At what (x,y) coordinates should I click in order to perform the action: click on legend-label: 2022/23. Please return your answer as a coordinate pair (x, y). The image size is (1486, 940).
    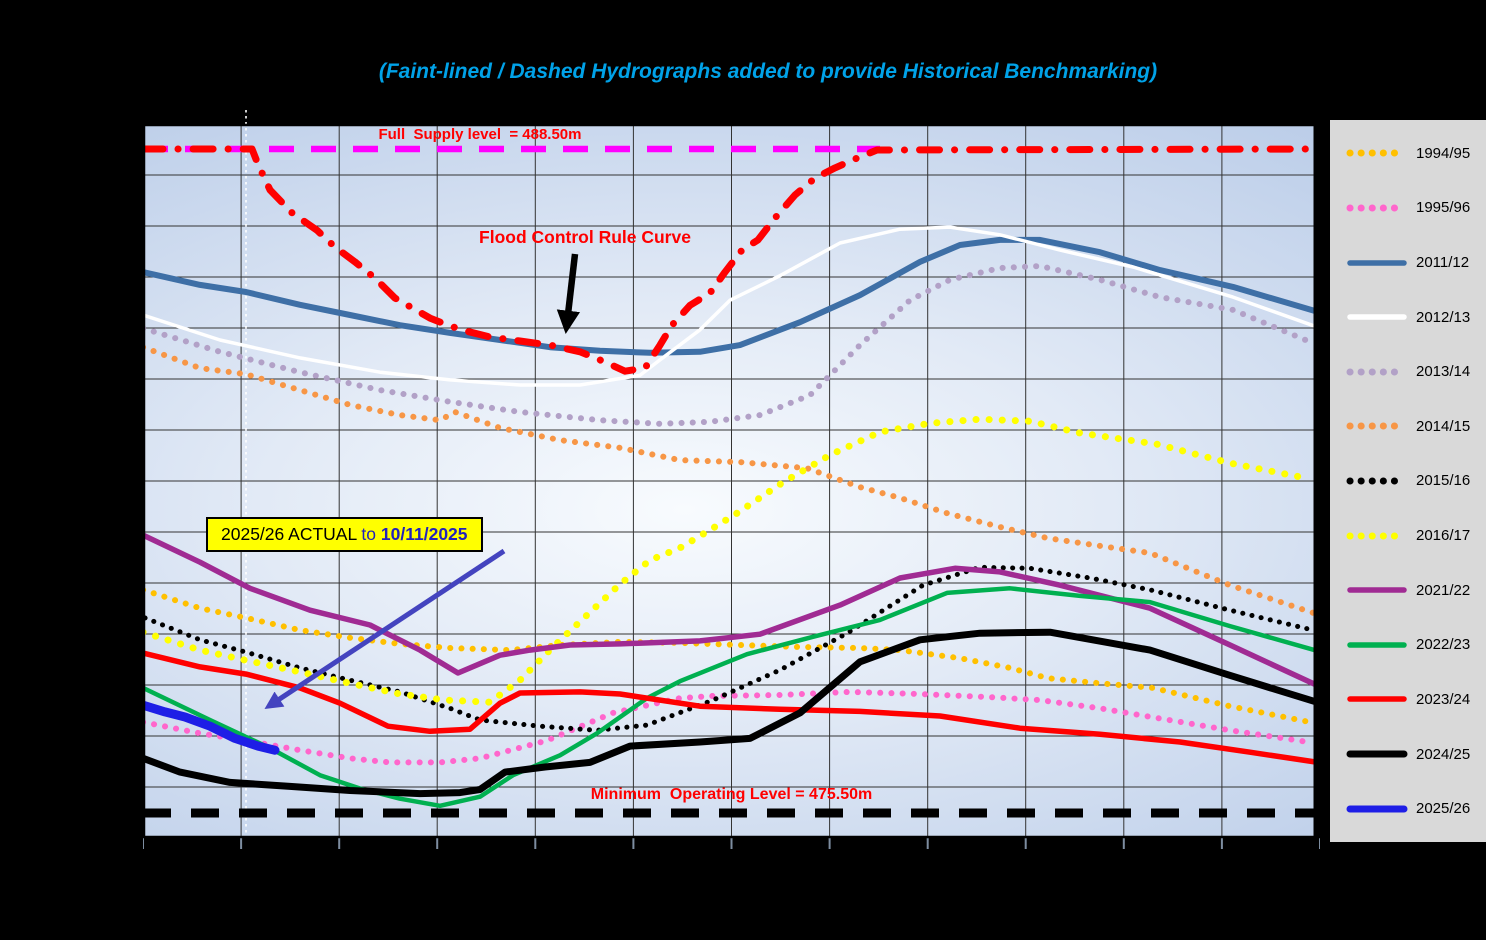
    Looking at the image, I should click on (1443, 645).